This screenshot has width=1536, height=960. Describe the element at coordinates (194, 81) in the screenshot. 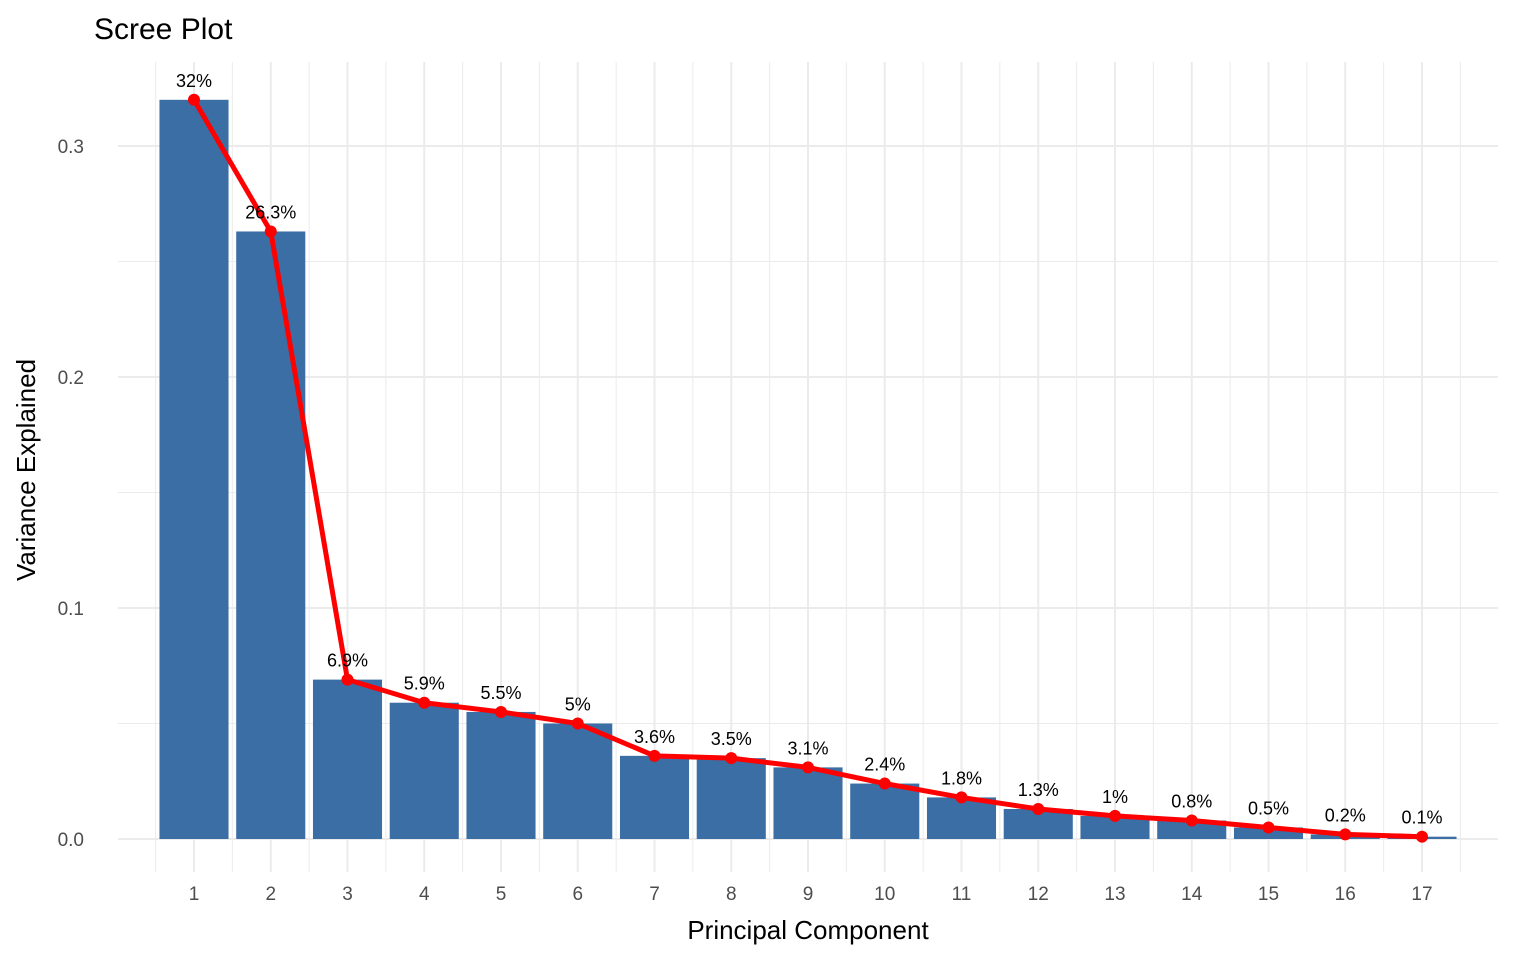

I see `data-label: 32%` at that location.